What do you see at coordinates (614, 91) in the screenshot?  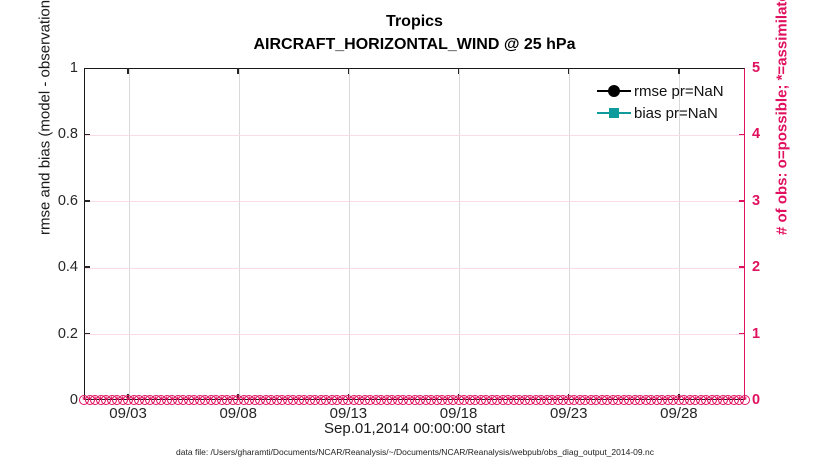 I see `rmse-legend-sample` at bounding box center [614, 91].